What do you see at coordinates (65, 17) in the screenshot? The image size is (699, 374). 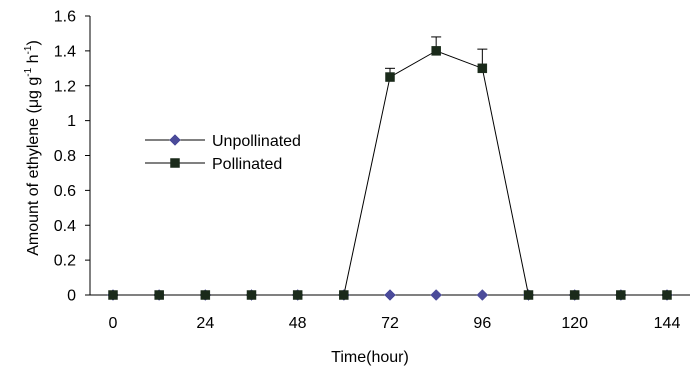 I see `y-tick-label: 1.6` at bounding box center [65, 17].